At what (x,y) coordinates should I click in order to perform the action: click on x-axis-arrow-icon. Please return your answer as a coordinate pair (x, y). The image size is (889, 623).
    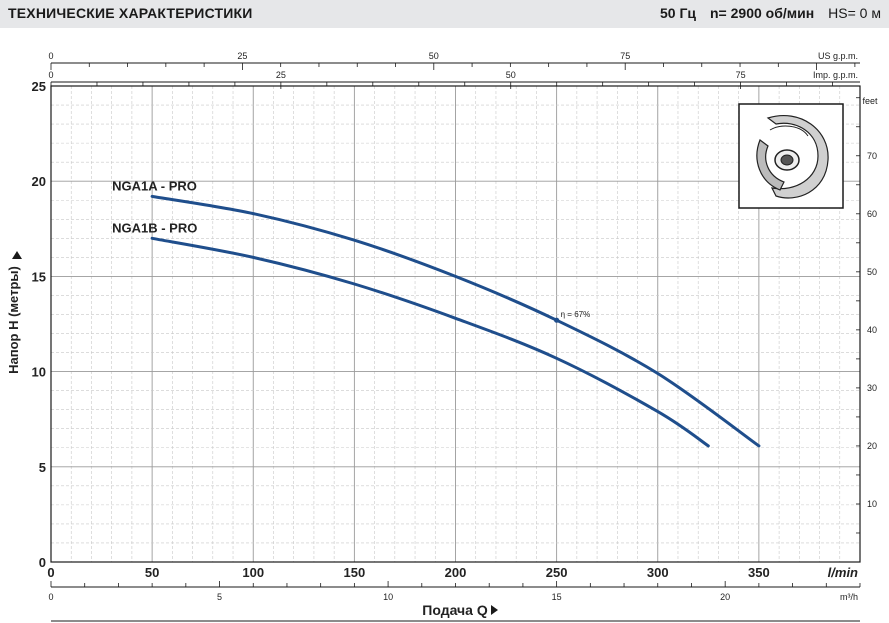
    Looking at the image, I should click on (494, 610).